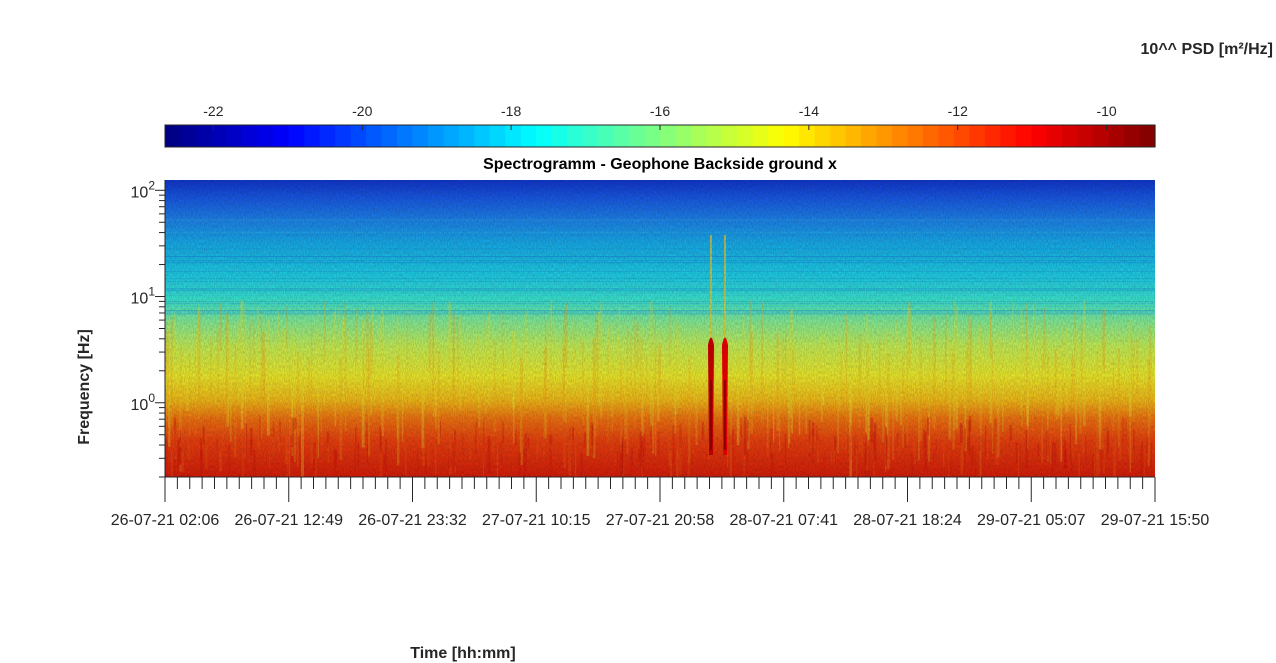 This screenshot has width=1276, height=663. I want to click on x-tick-label: 27-07-21 10:15, so click(536, 520).